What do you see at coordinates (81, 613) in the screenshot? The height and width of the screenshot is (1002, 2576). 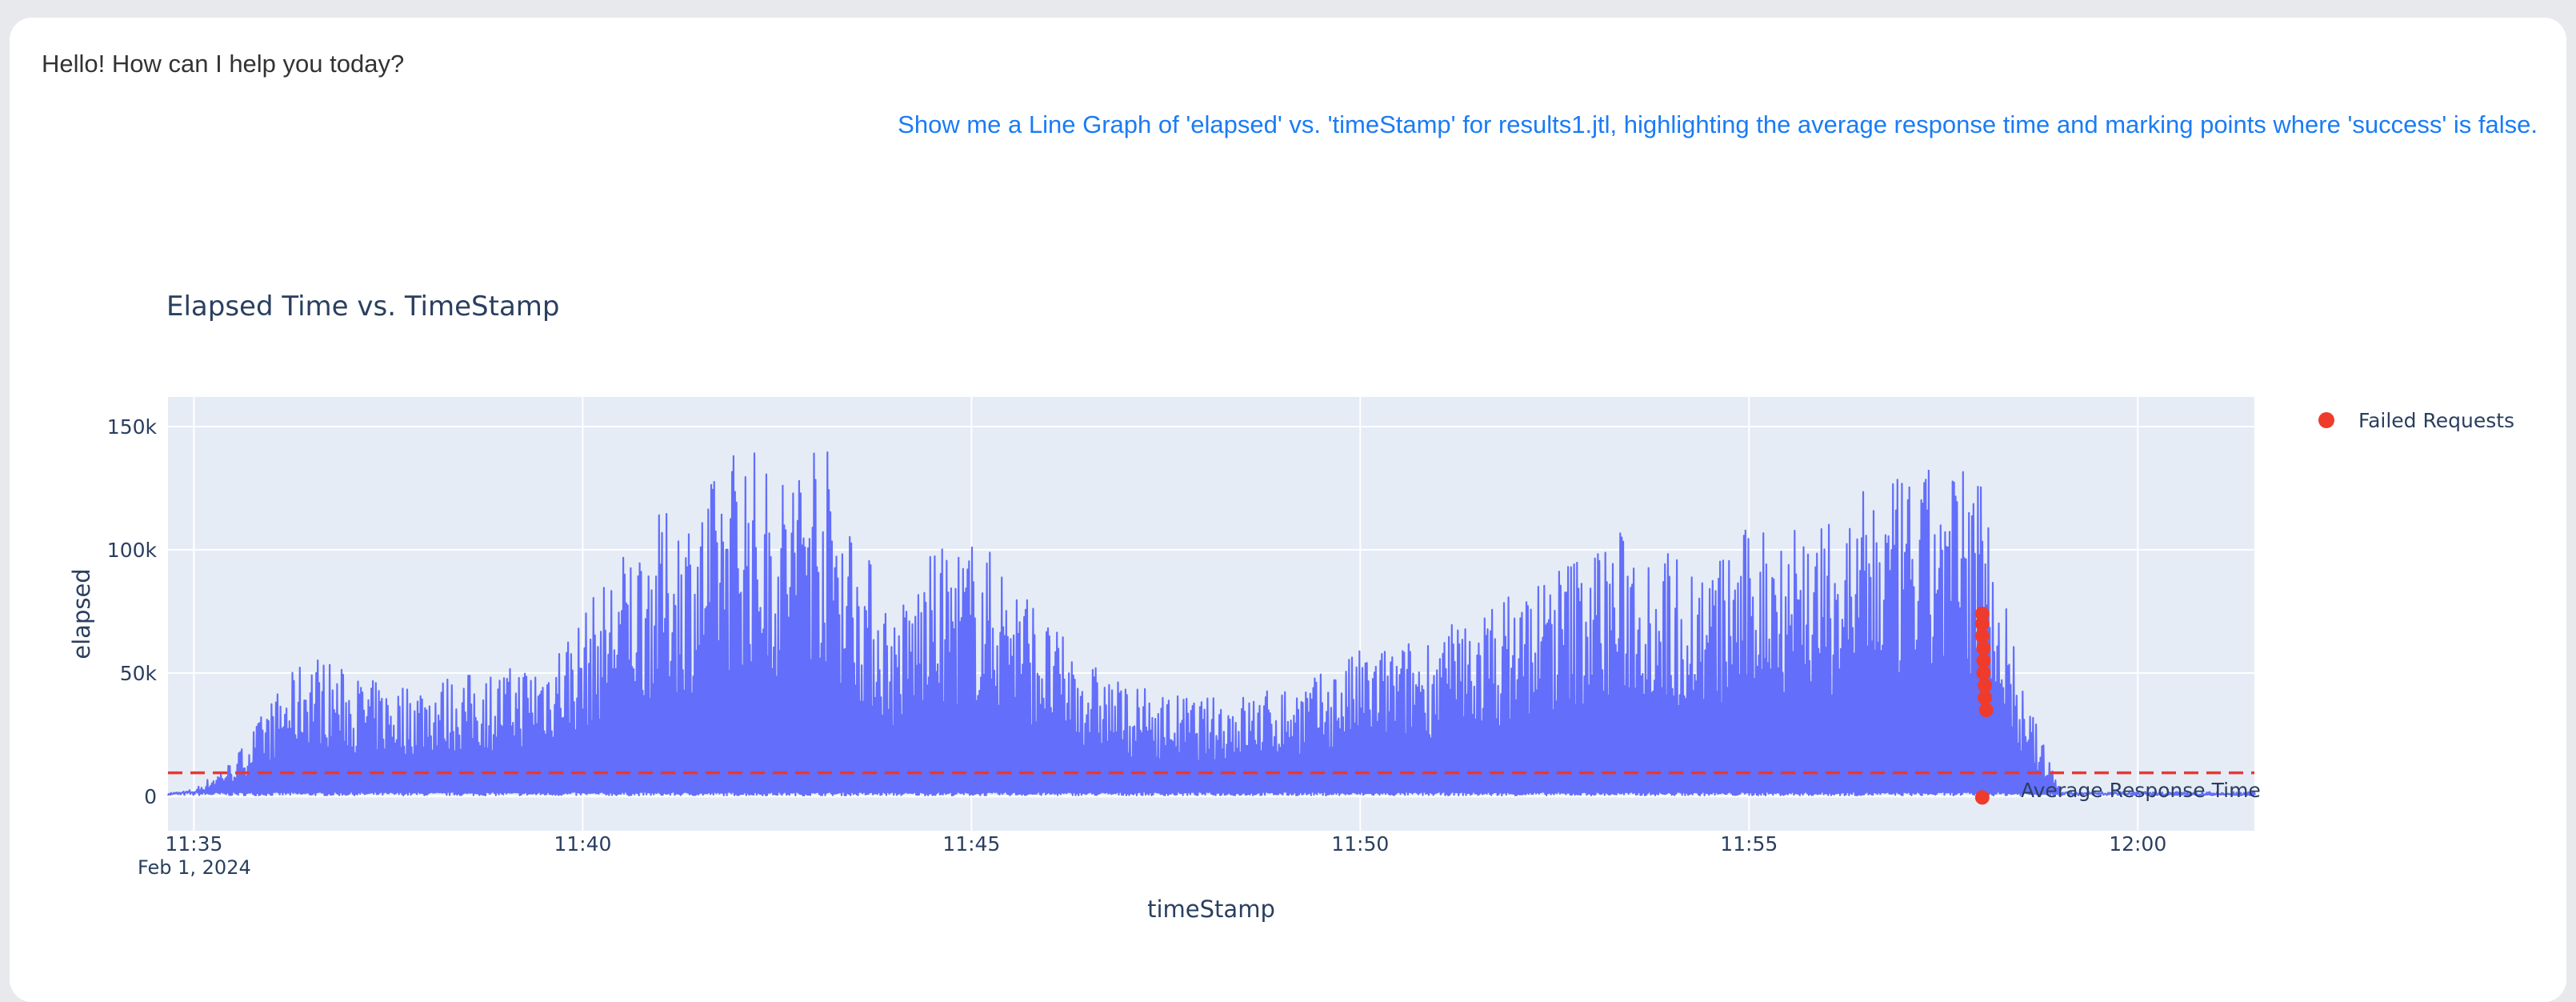 I see `y-axis-label: elapsed` at bounding box center [81, 613].